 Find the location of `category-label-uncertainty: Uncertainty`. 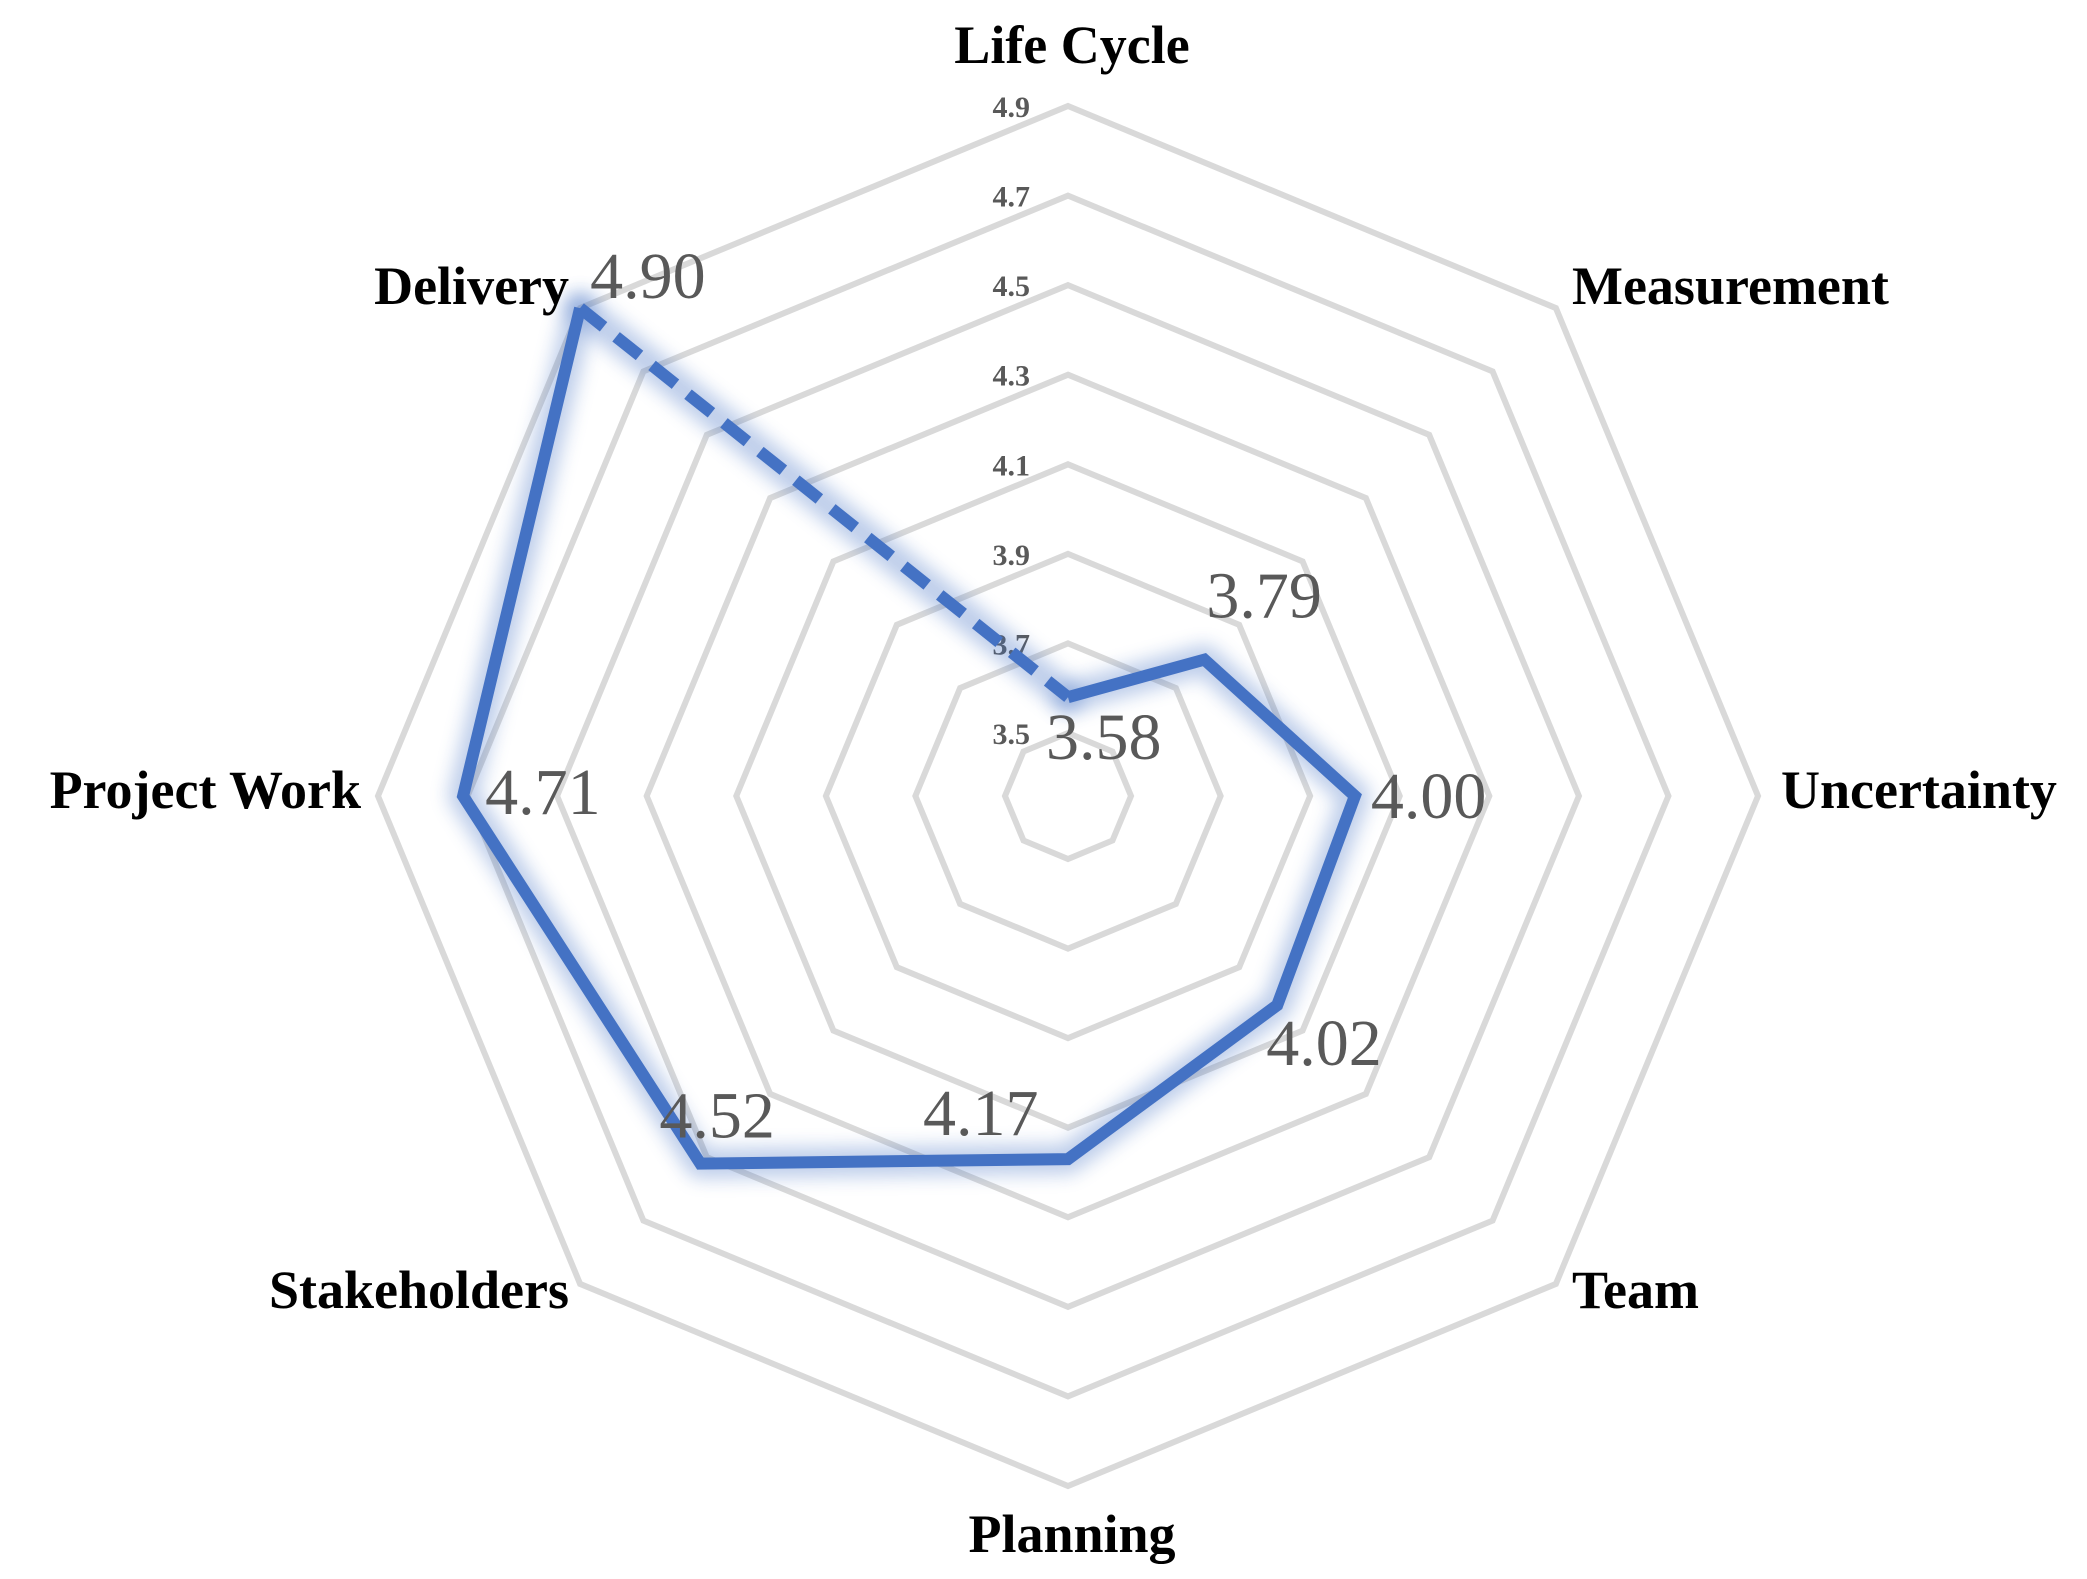

category-label-uncertainty: Uncertainty is located at coordinates (1919, 790).